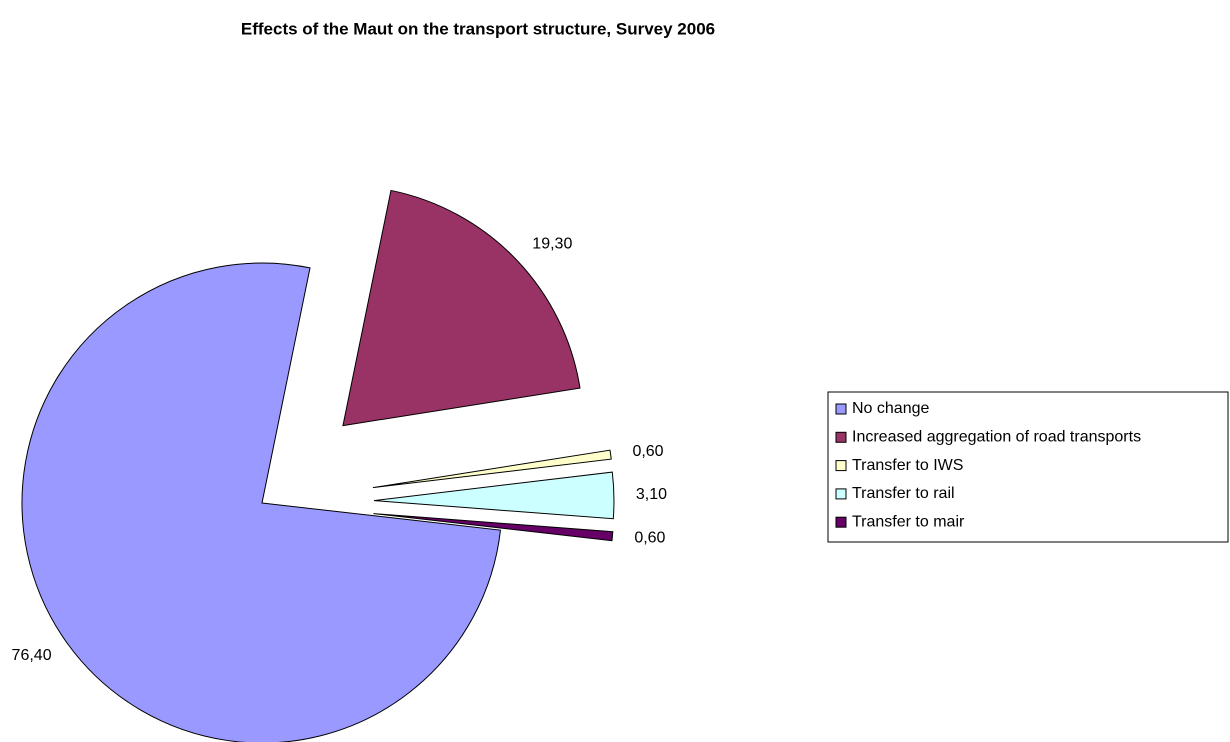 This screenshot has height=742, width=1230. I want to click on legend-label: Transfer to rail, so click(903, 493).